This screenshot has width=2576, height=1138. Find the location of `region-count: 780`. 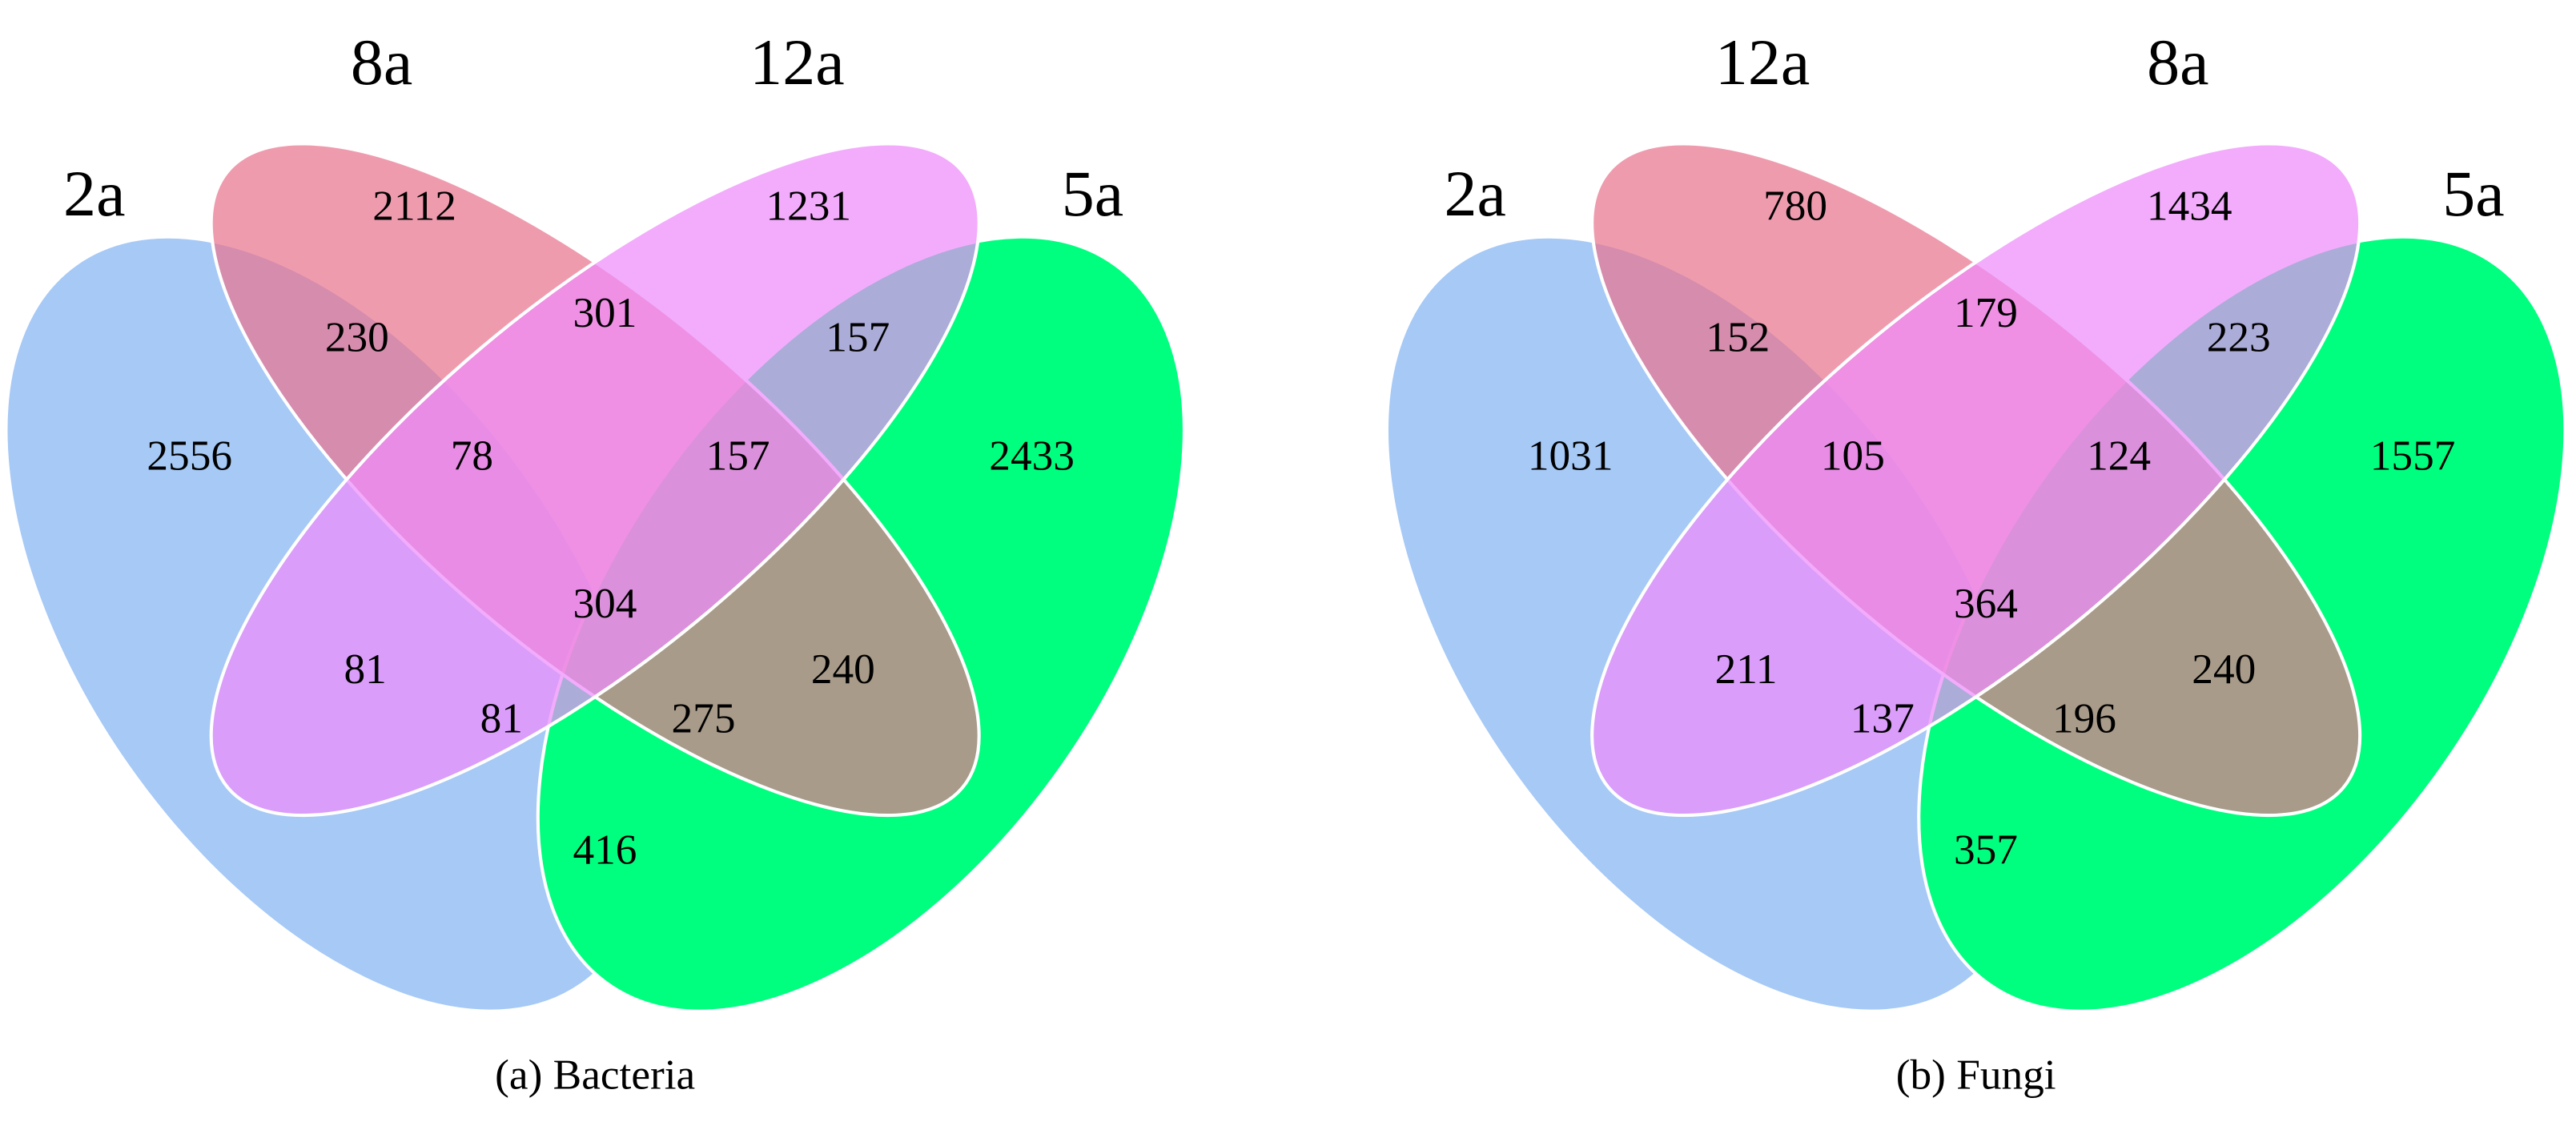

region-count: 780 is located at coordinates (1795, 206).